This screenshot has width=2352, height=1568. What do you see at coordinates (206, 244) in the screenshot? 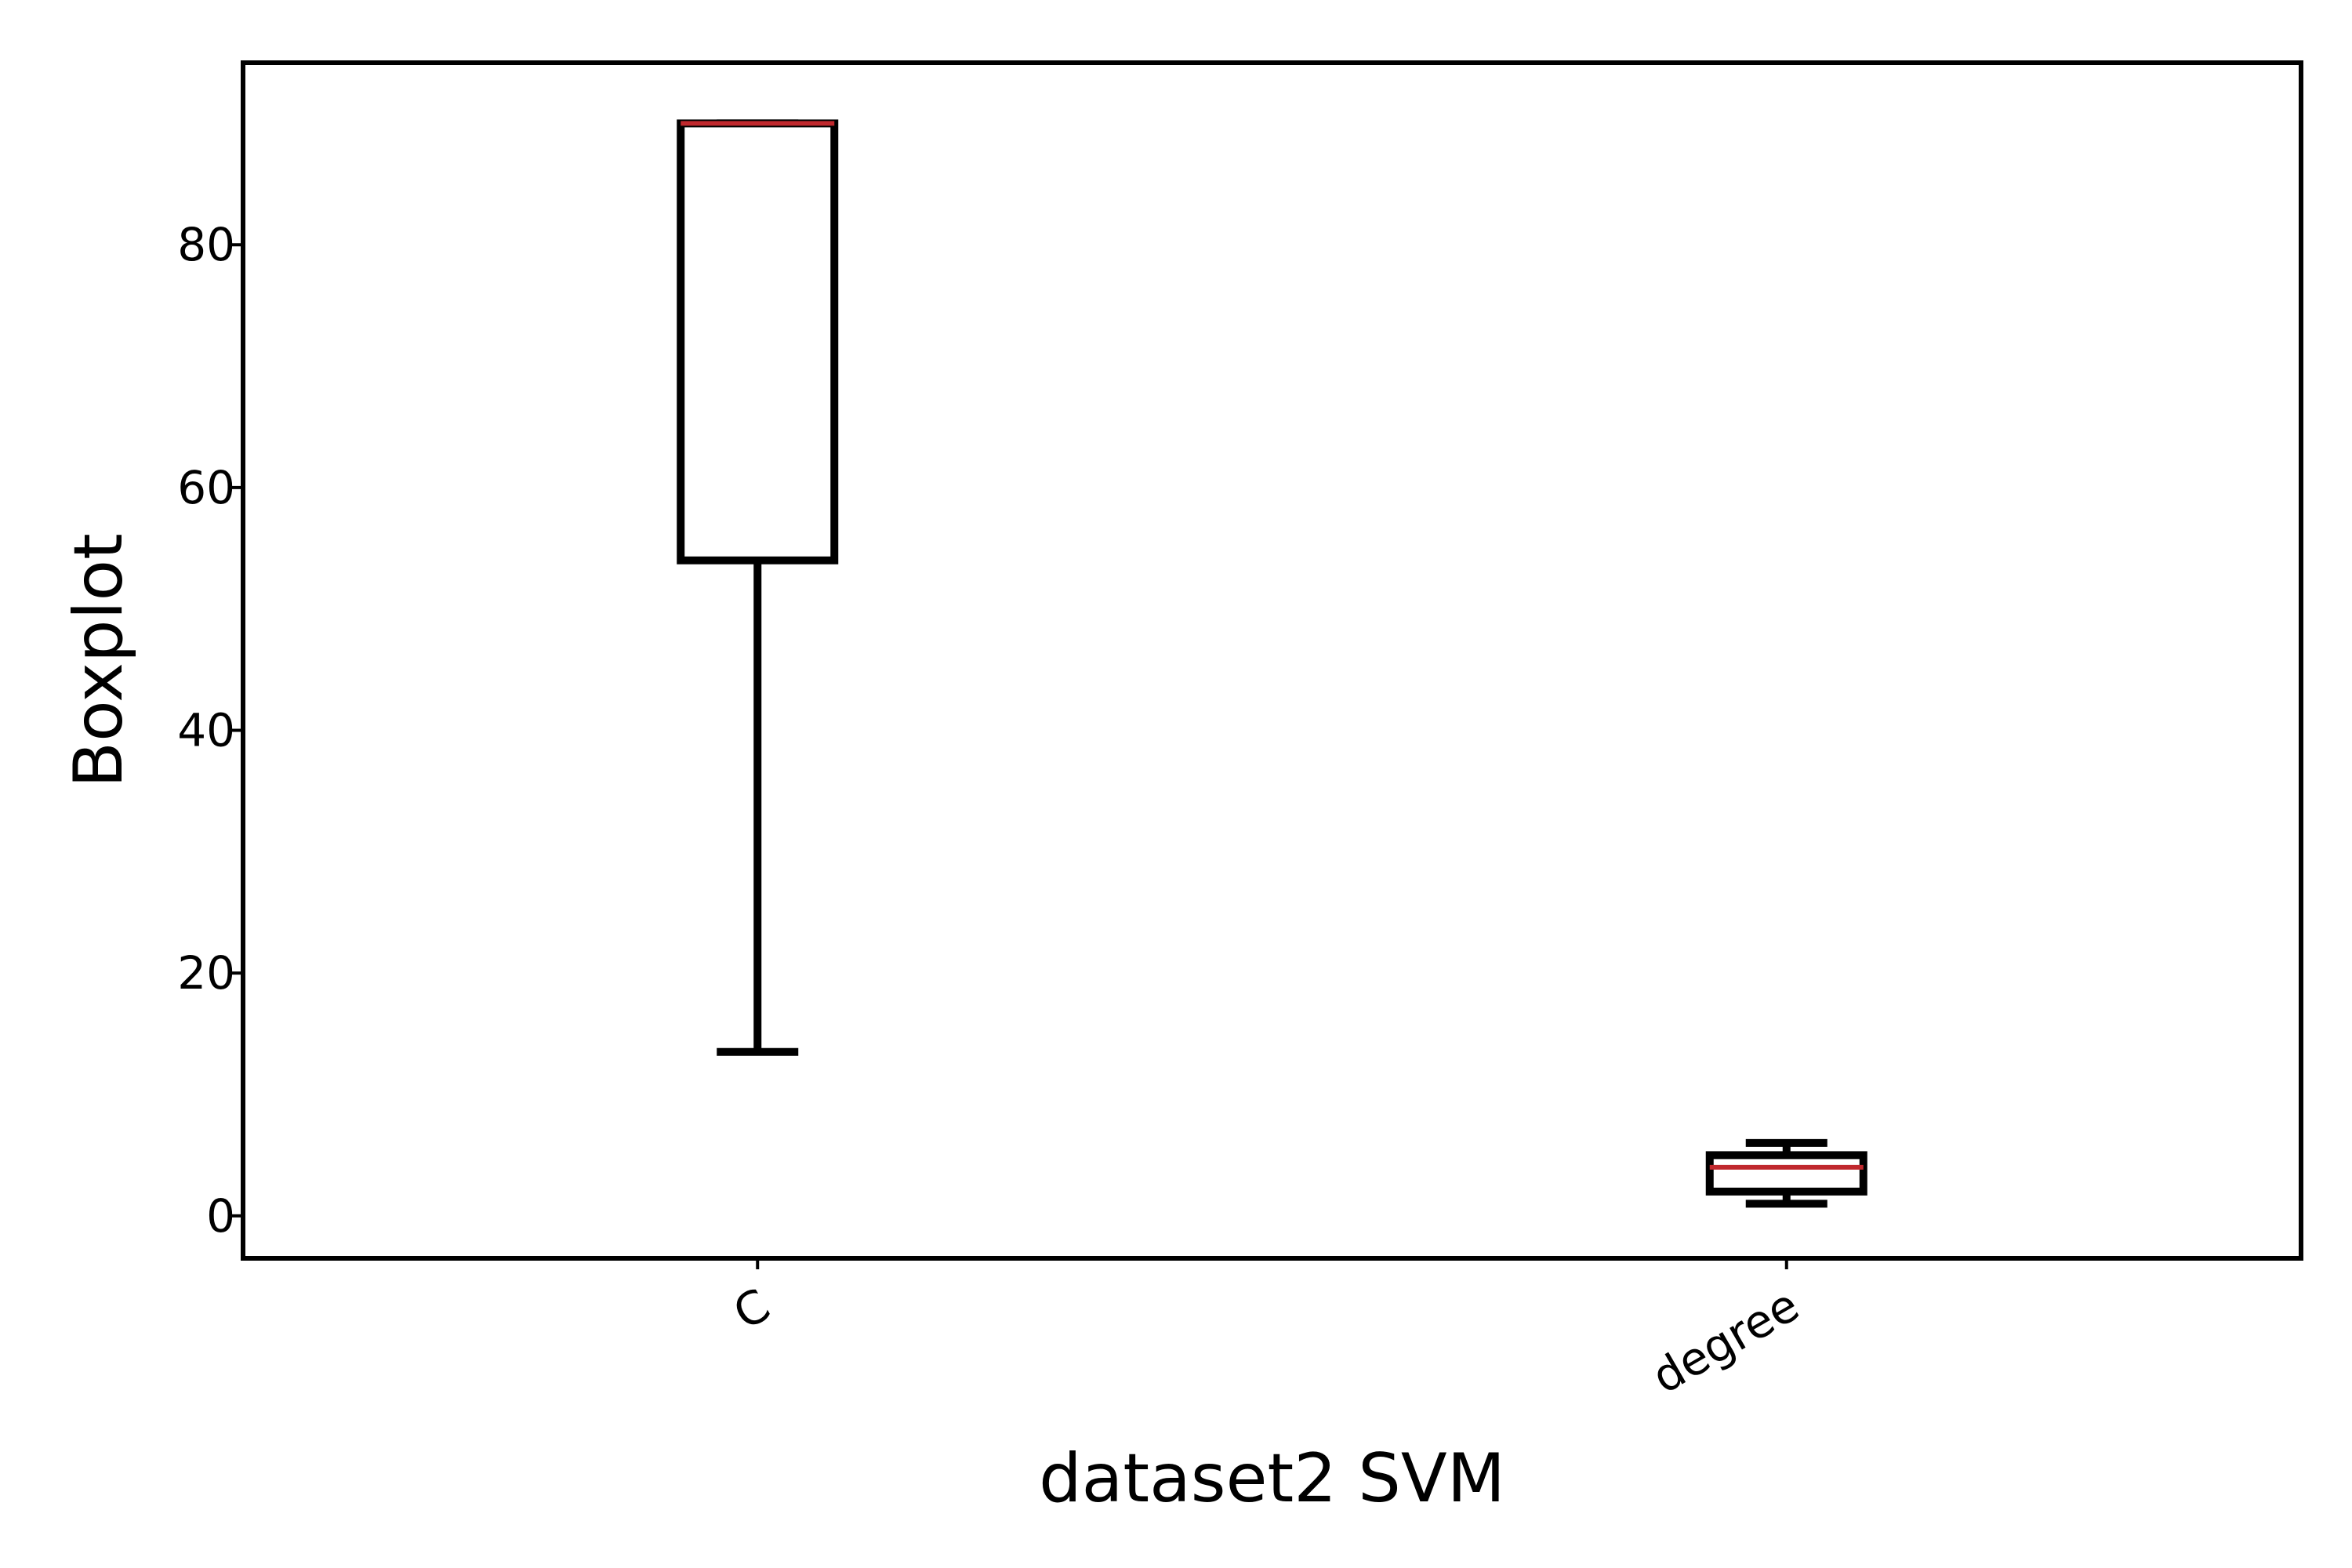
I see `y-tick-label: 80` at bounding box center [206, 244].